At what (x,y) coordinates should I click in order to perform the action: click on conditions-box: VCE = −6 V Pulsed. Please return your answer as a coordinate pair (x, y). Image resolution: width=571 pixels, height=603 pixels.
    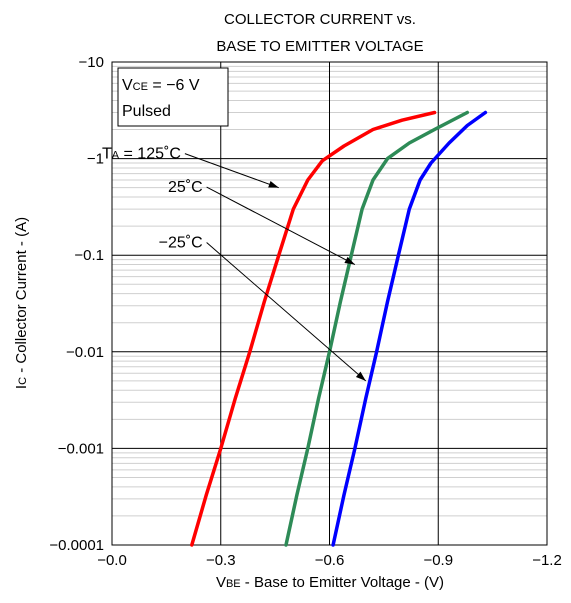
    Looking at the image, I should click on (173, 97).